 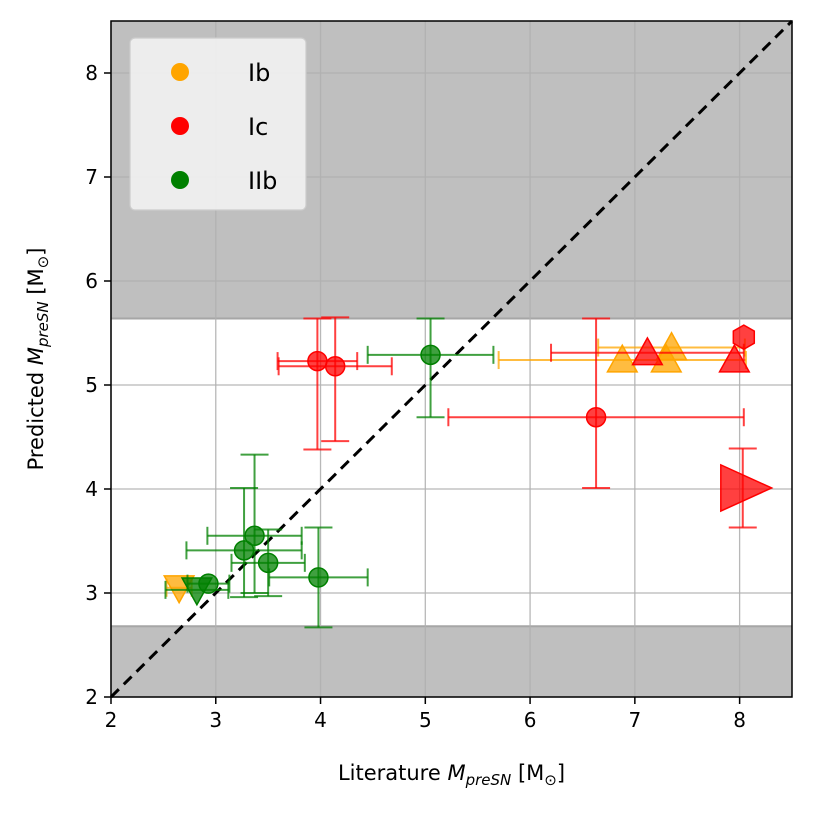 I want to click on y-axis-ticks: 2 3 4 5 6 7 8, so click(x=98, y=385).